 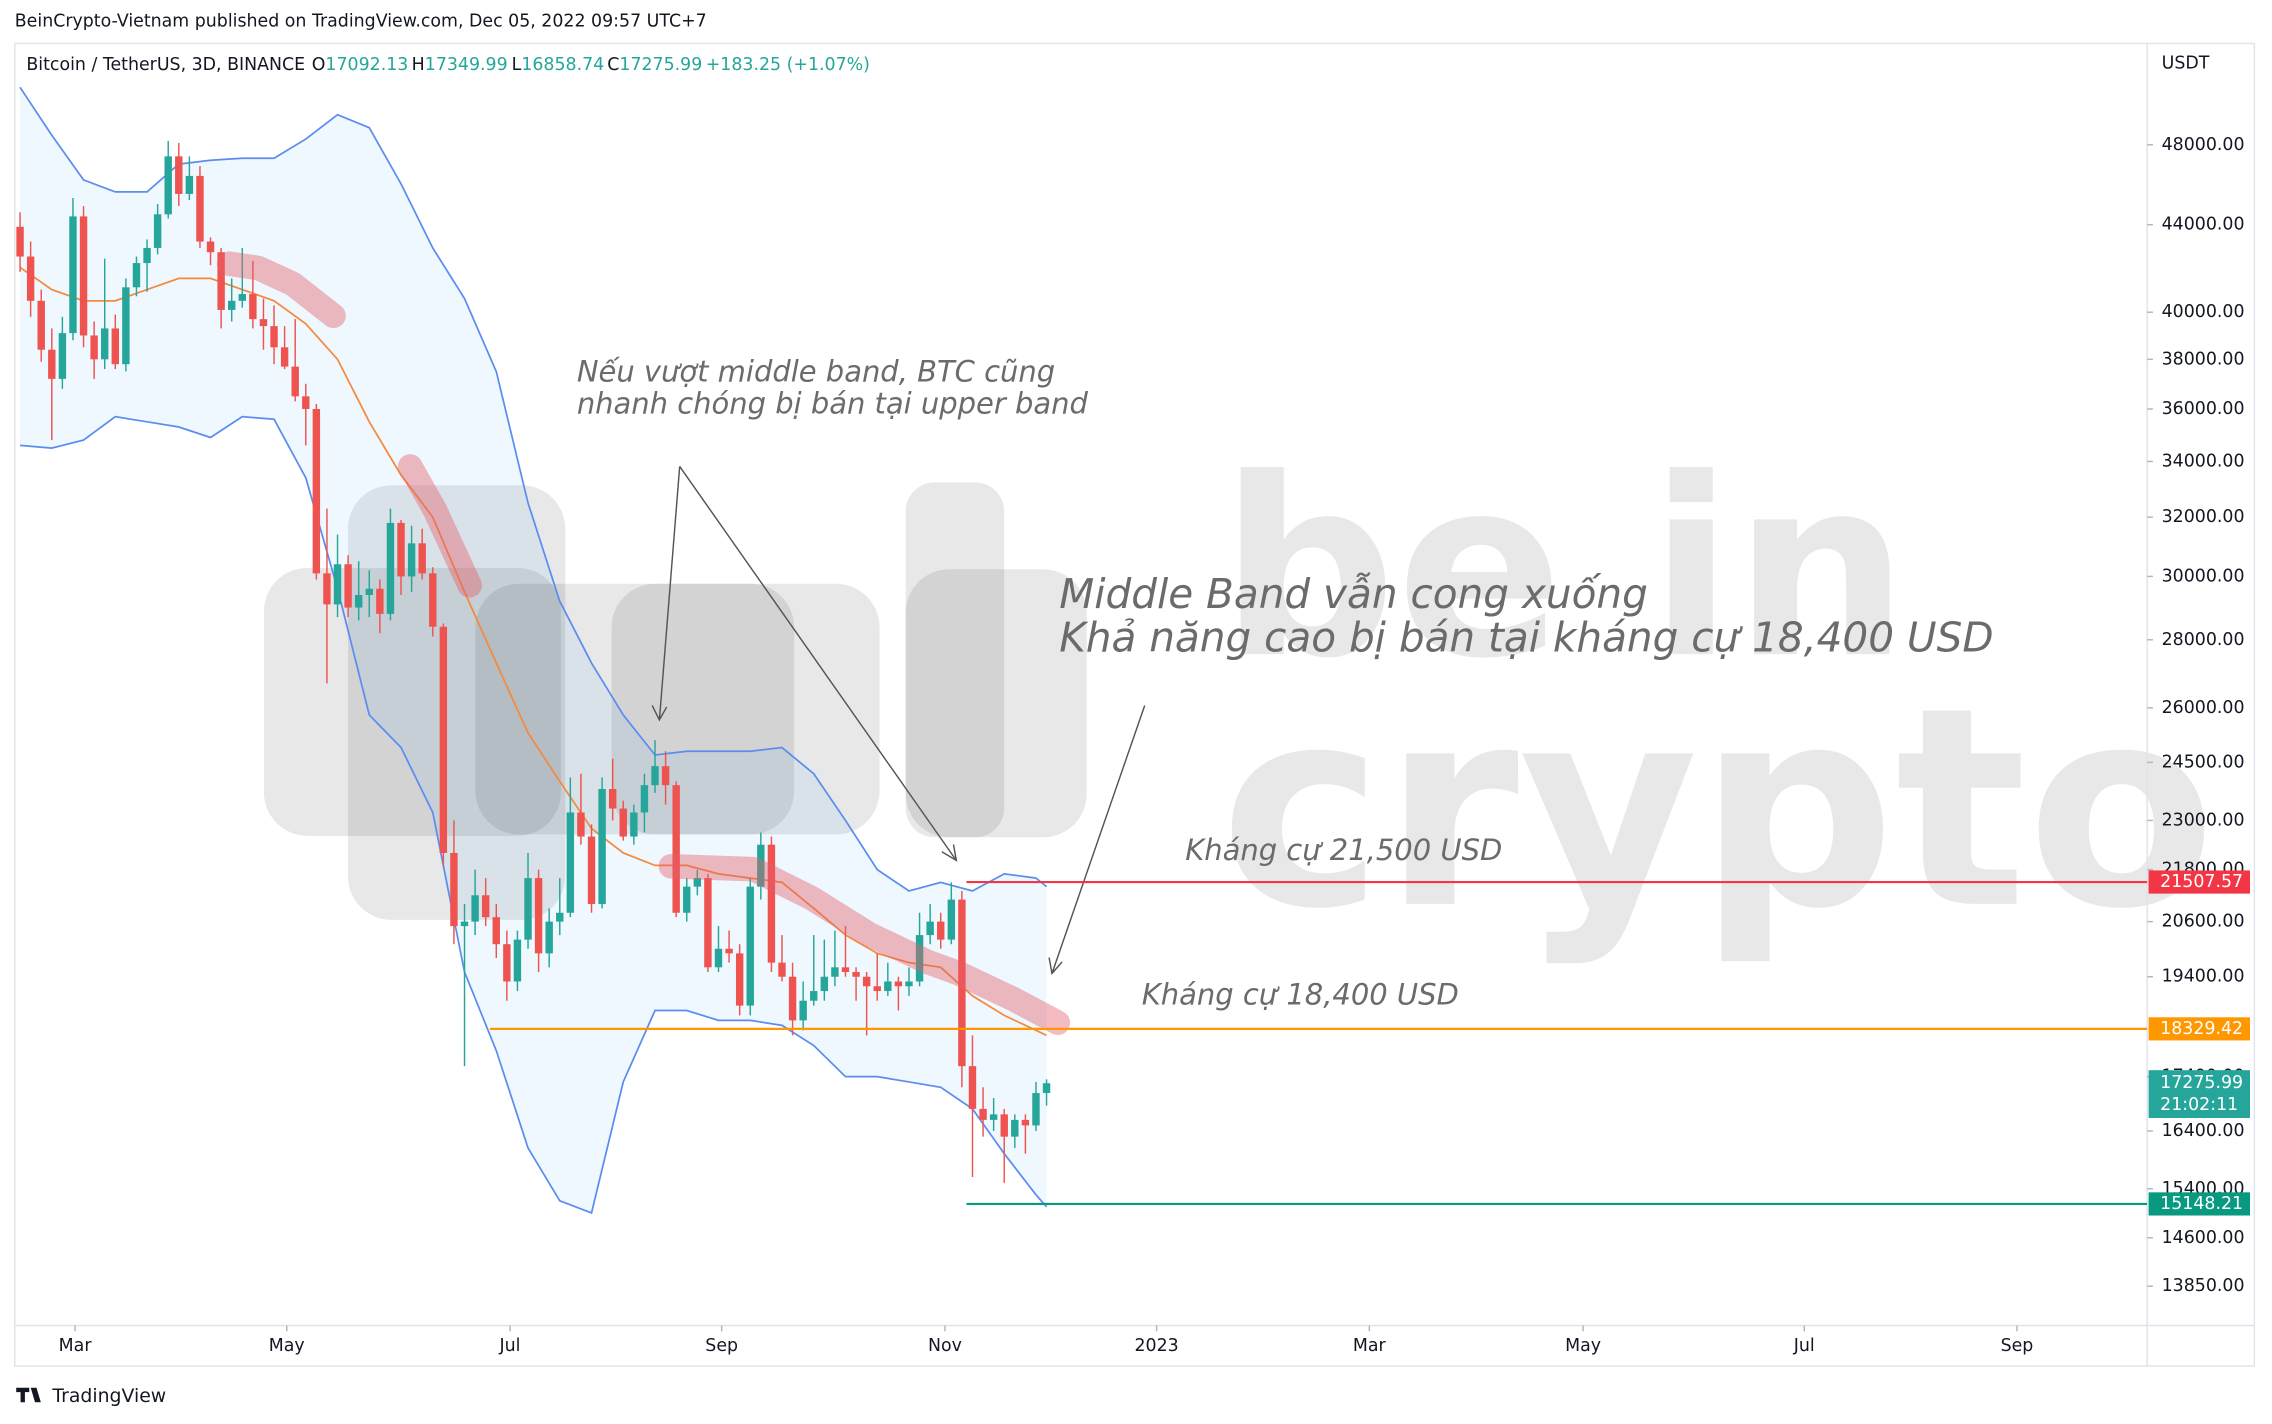 What do you see at coordinates (466, 65) in the screenshot?
I see `legend-value: 17349.99` at bounding box center [466, 65].